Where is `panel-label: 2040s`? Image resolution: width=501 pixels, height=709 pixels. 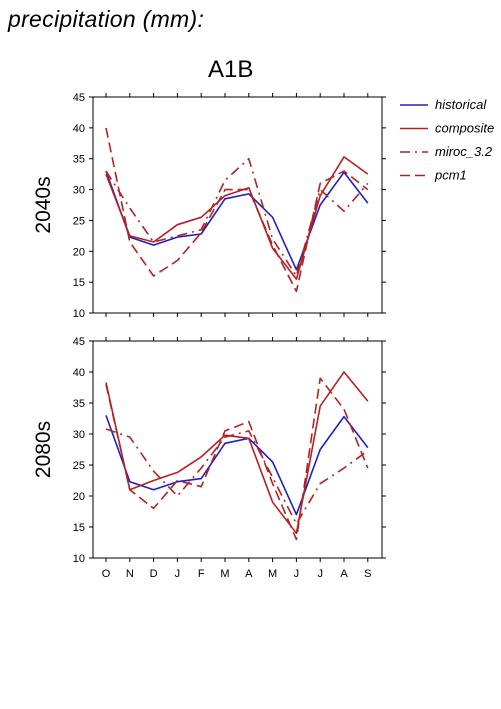 panel-label: 2040s is located at coordinates (43, 204).